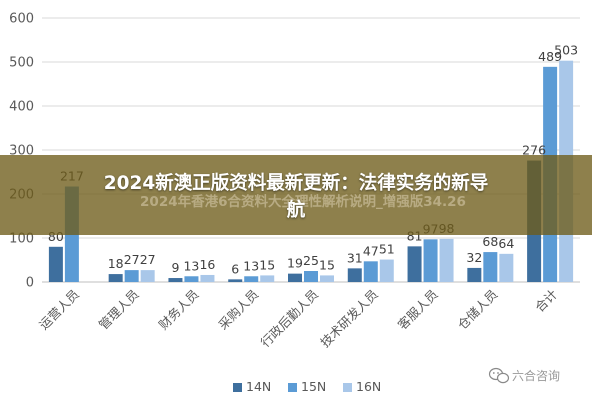 The image size is (592, 400). What do you see at coordinates (119, 310) in the screenshot?
I see `x-tick-label: 管理人员` at bounding box center [119, 310].